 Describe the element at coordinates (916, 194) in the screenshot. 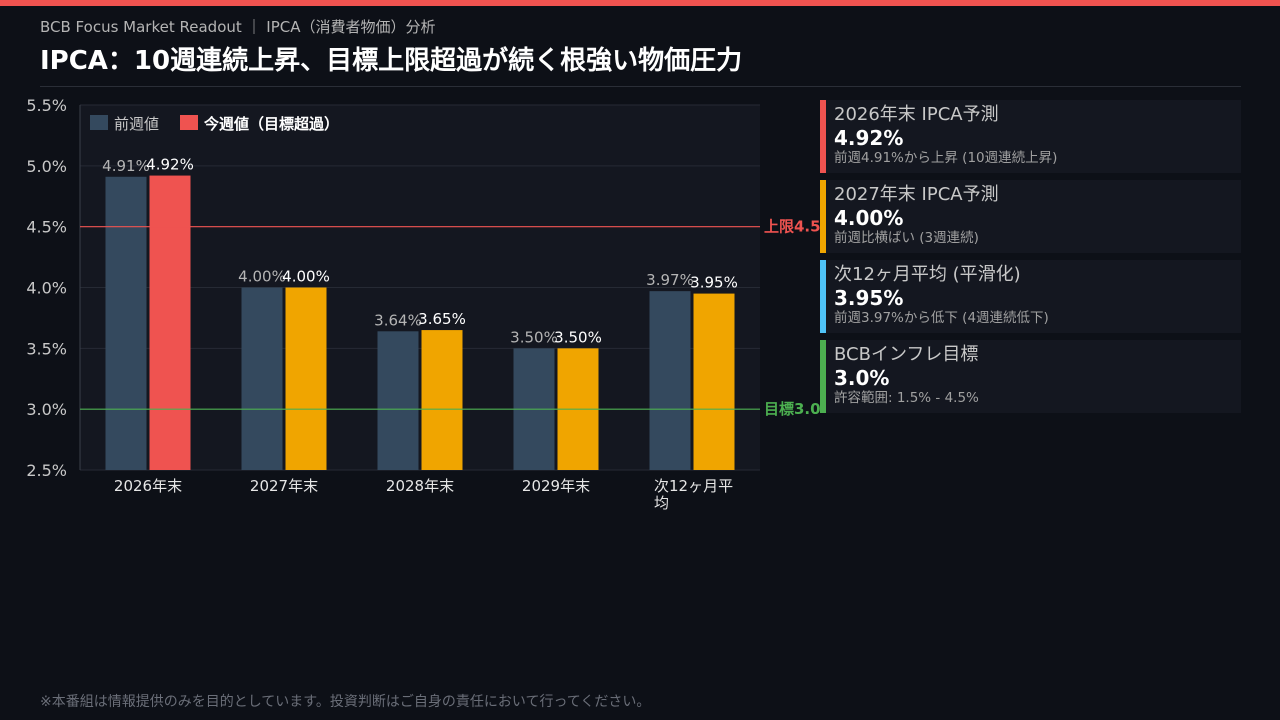

I see `card-label: 2027年末 IPCA予測` at that location.